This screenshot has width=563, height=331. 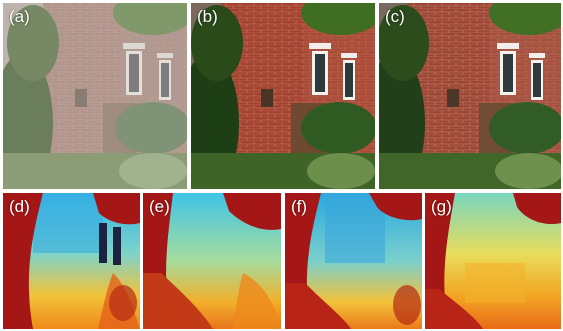 I want to click on depth-map-panel-g: (g), so click(x=493, y=261).